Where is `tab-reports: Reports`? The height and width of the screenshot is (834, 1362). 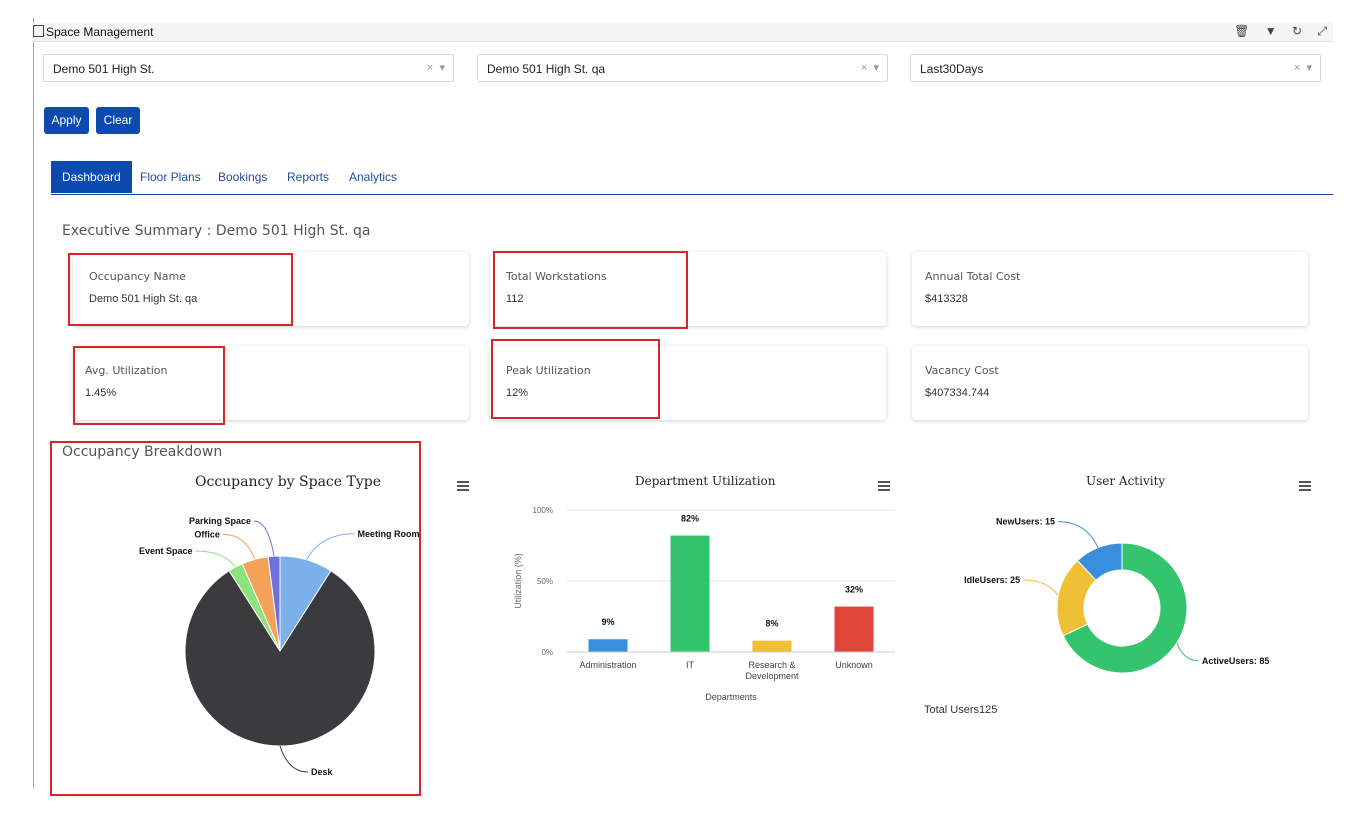
tab-reports: Reports is located at coordinates (308, 177).